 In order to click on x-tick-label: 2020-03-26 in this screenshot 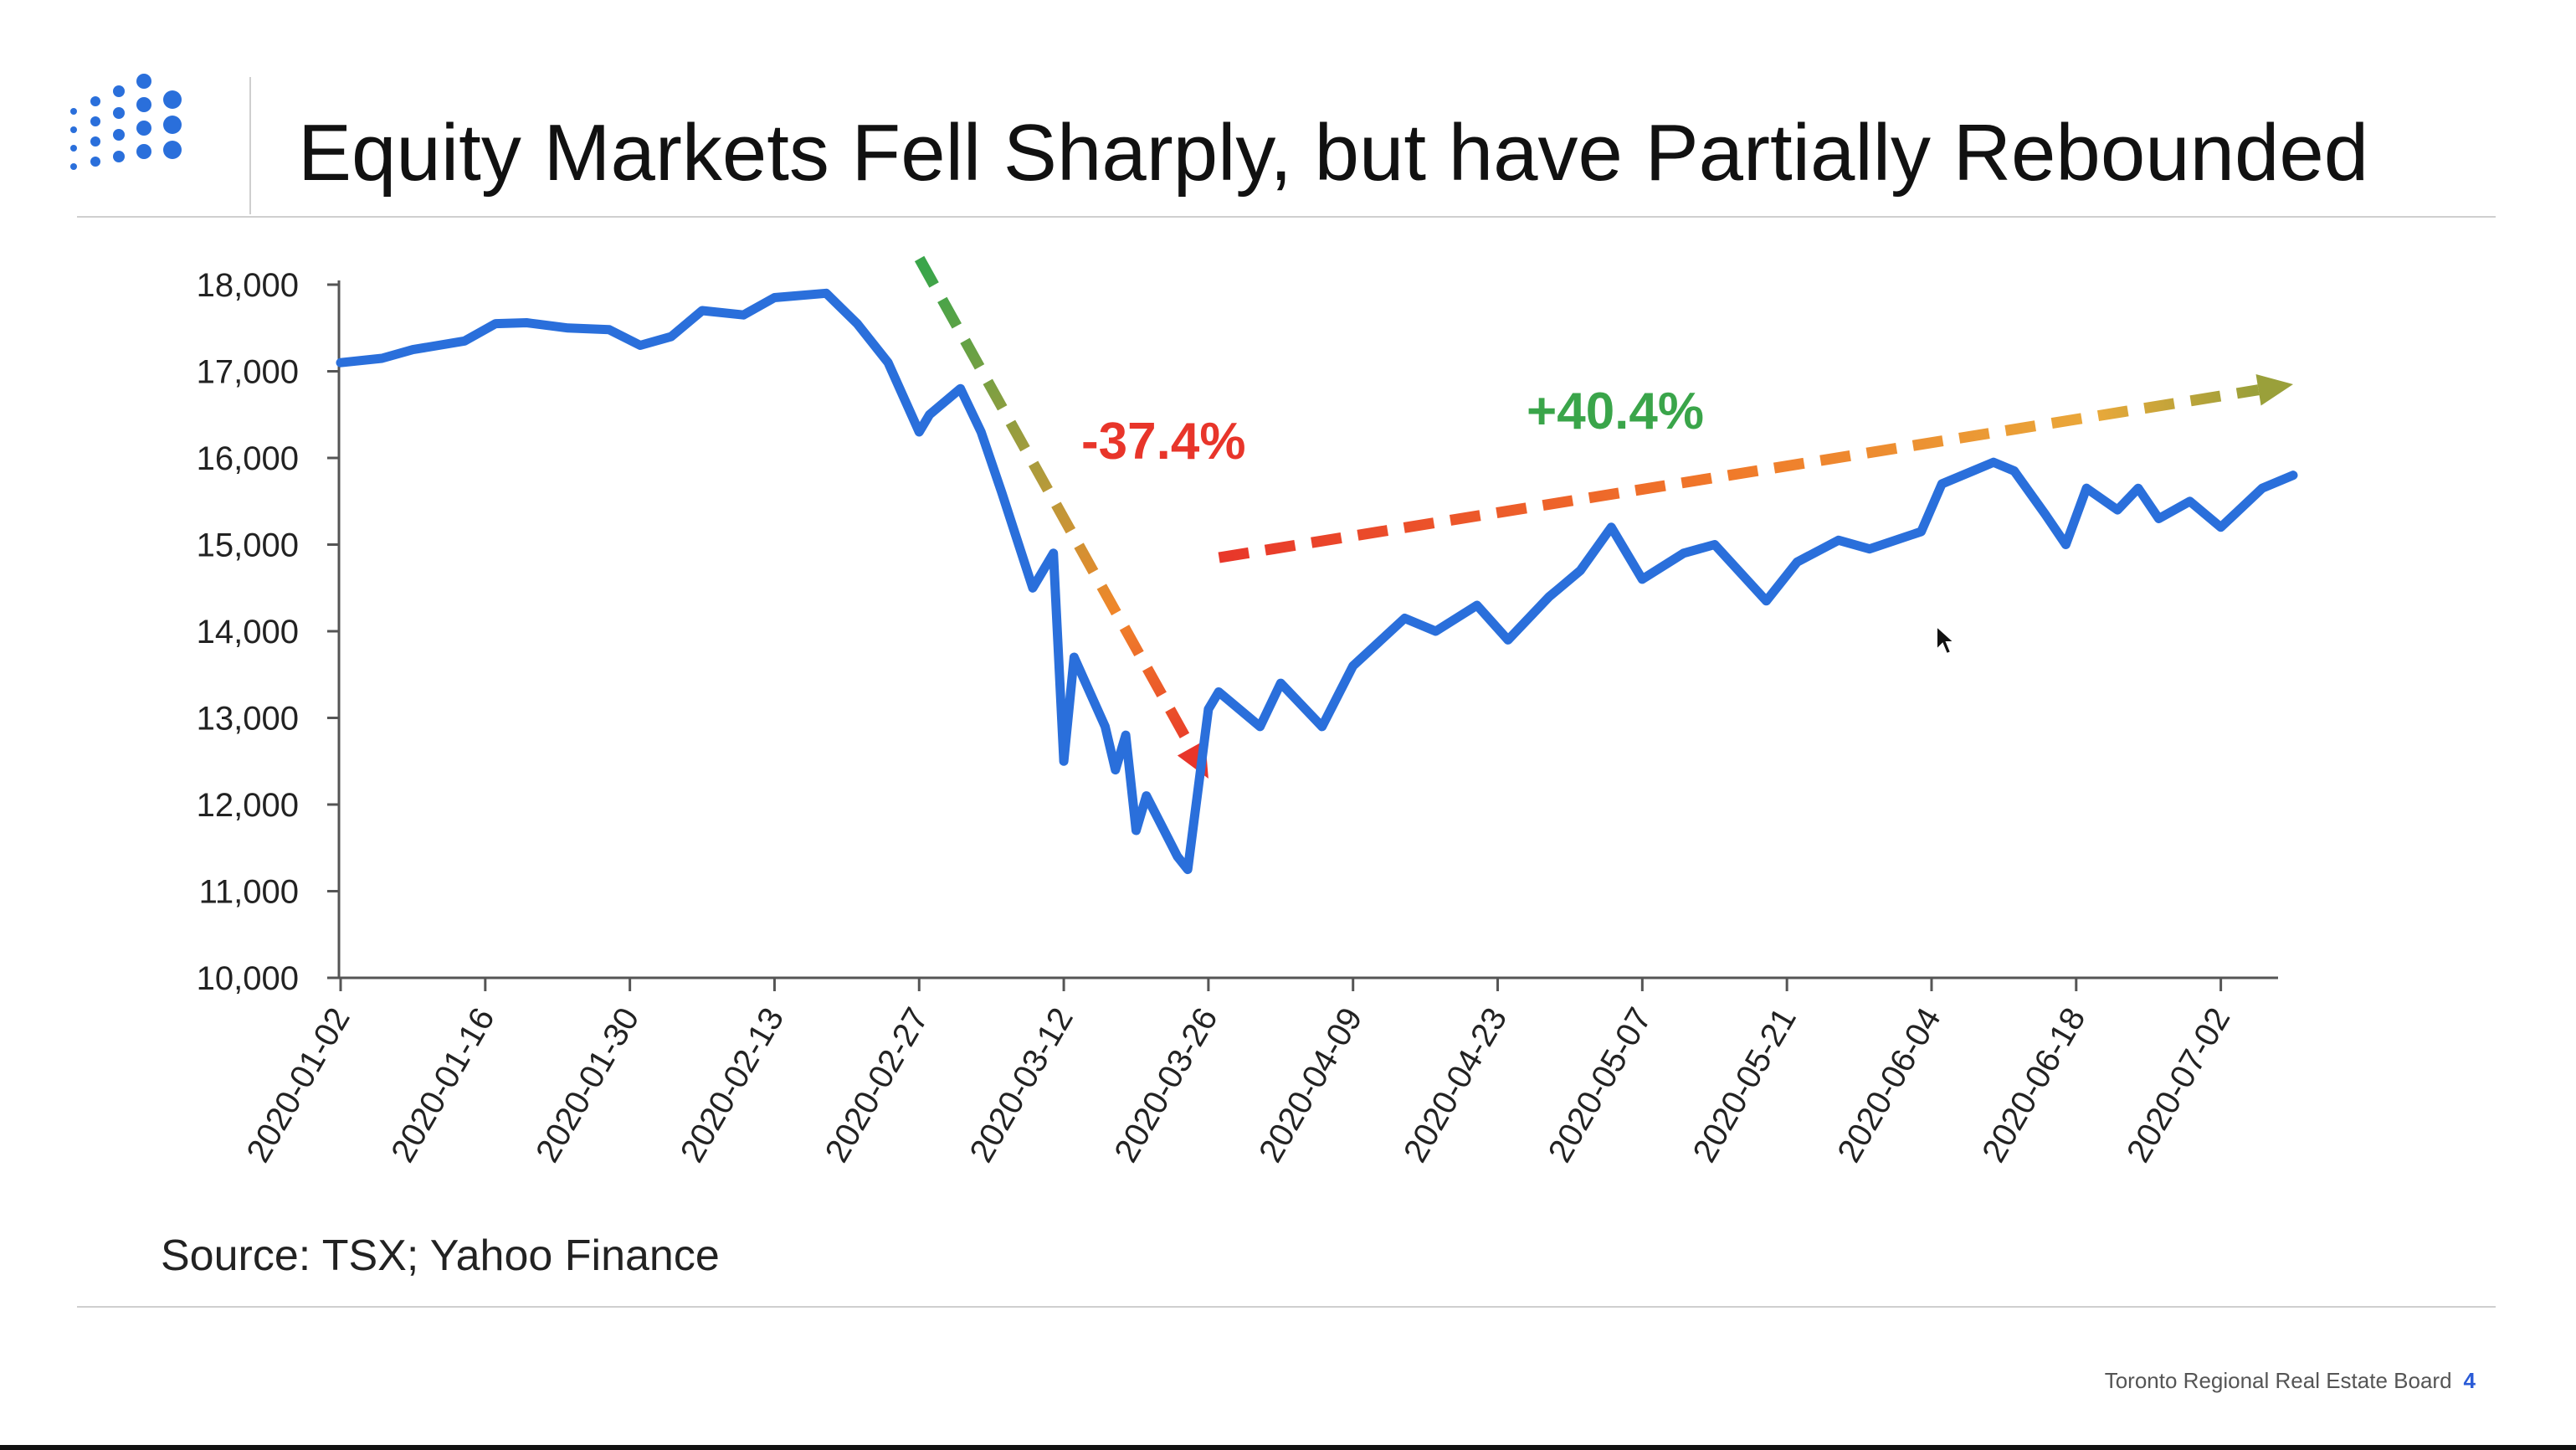, I will do `click(1165, 1085)`.